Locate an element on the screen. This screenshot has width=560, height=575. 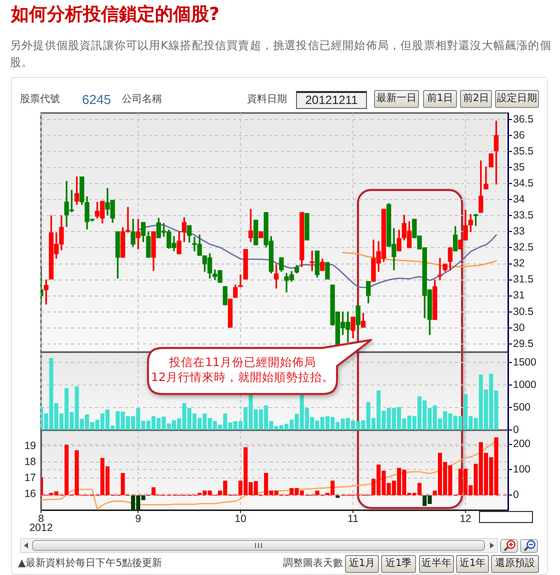
button: 前2日 is located at coordinates (476, 99).